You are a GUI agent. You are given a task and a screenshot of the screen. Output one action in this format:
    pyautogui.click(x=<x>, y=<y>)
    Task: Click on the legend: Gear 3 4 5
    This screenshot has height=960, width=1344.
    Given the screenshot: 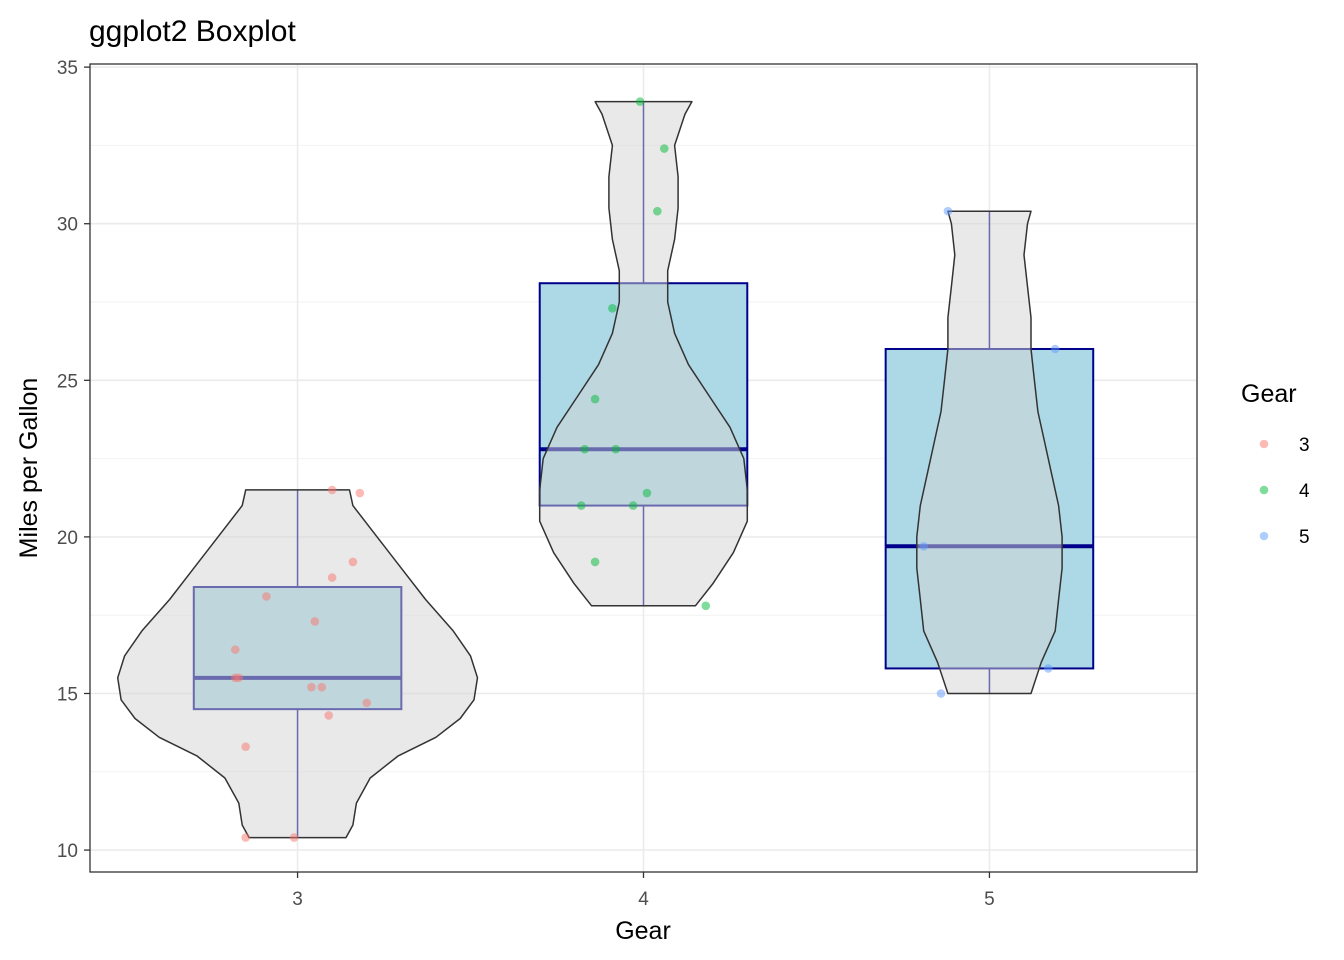 What is the action you would take?
    pyautogui.click(x=1275, y=464)
    